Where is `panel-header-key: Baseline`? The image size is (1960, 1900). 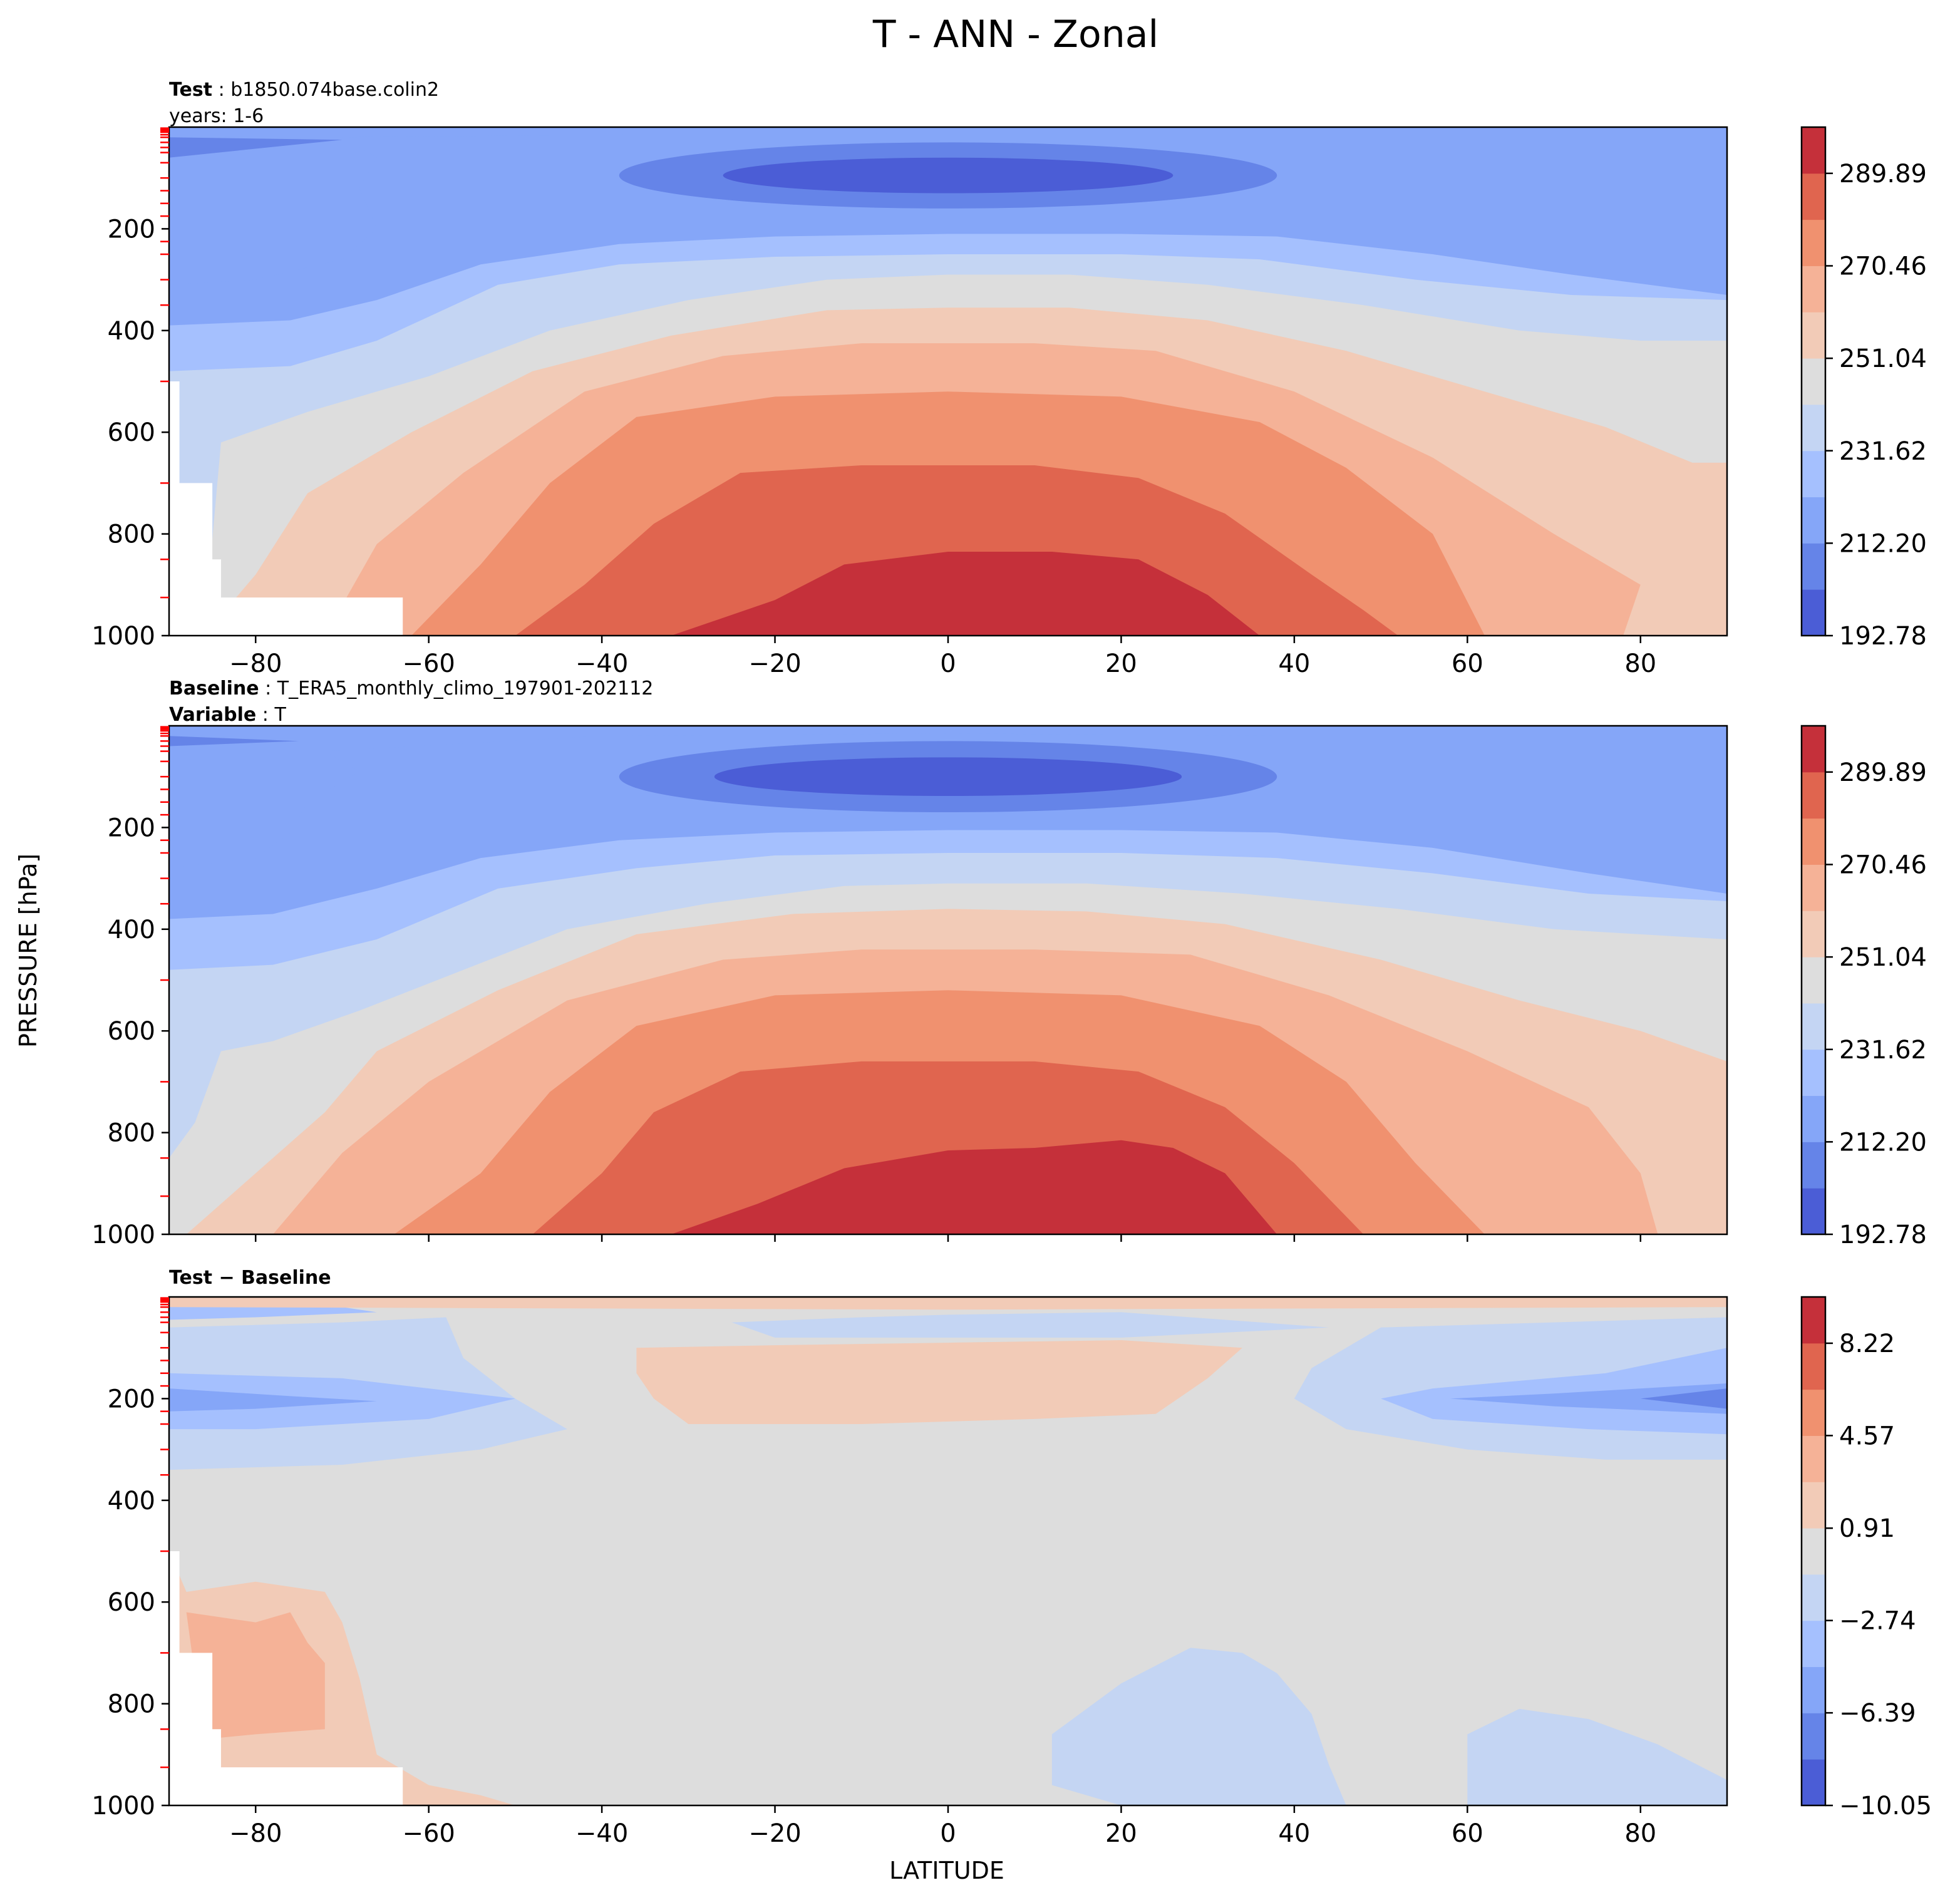
panel-header-key: Baseline is located at coordinates (214, 689).